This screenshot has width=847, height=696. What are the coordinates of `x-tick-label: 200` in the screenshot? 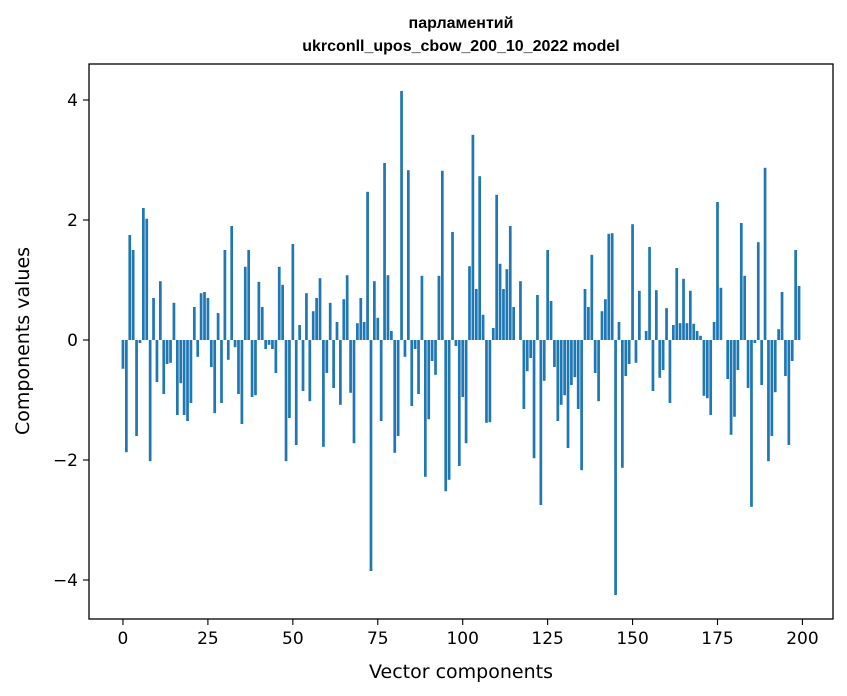 It's located at (802, 639).